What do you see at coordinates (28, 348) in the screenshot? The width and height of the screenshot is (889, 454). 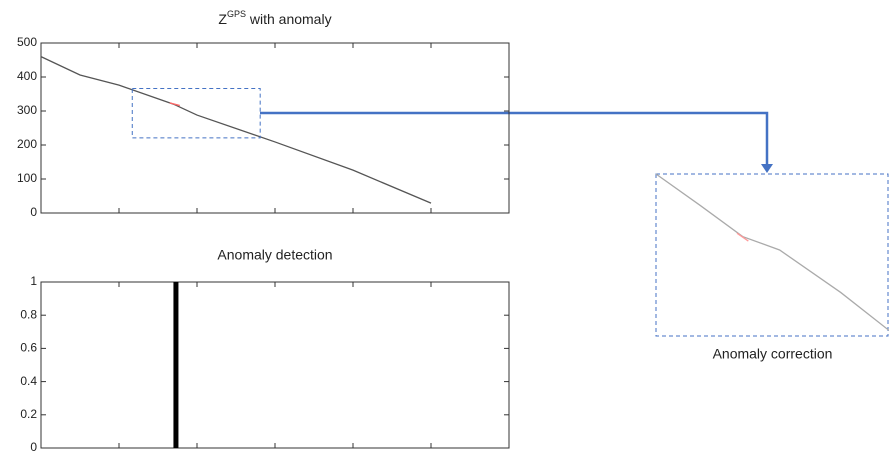 I see `y-tick-label: 0.6` at bounding box center [28, 348].